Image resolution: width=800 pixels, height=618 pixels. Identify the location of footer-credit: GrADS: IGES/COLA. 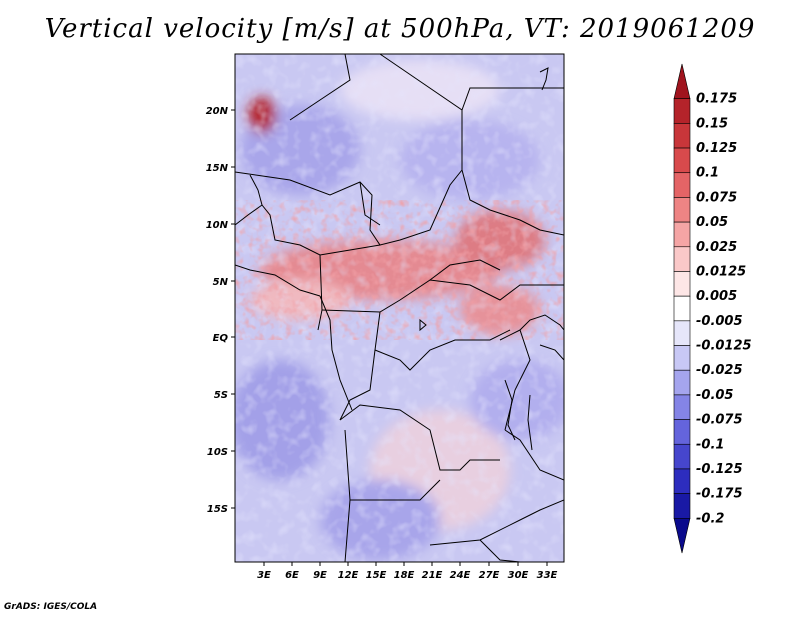
(51, 607).